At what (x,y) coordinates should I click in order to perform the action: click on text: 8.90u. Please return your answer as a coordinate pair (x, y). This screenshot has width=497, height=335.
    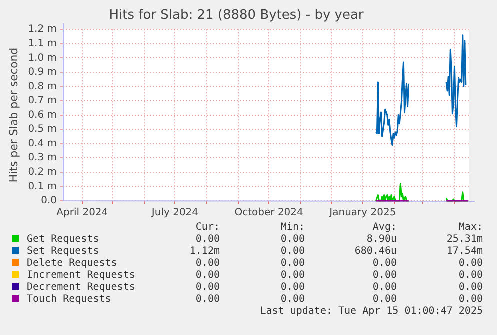
    Looking at the image, I should click on (381, 240).